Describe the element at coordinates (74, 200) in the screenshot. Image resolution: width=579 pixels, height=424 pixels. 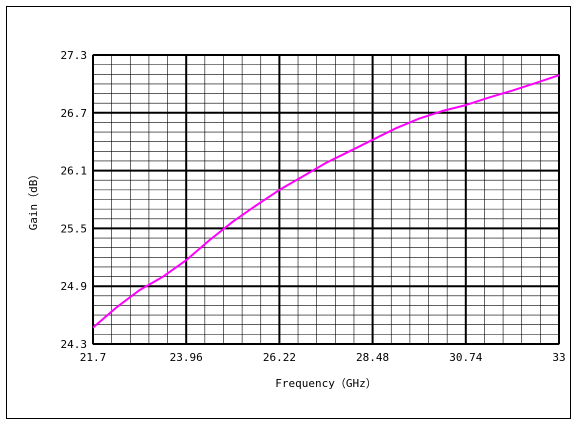
I see `y-tick-labels: 24.3 24.9 25.5 26.1 26.7 27.3` at that location.